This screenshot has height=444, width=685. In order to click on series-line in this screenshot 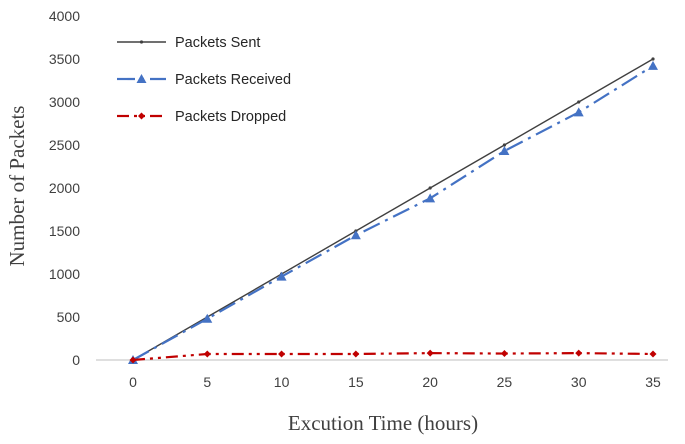, I will do `click(393, 357)`.